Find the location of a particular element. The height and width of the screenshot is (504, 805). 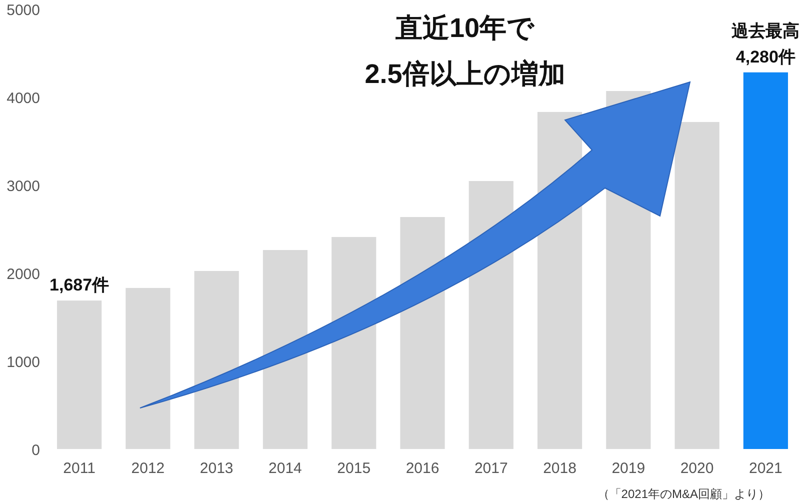

x-tick-label: 2013 is located at coordinates (217, 468).